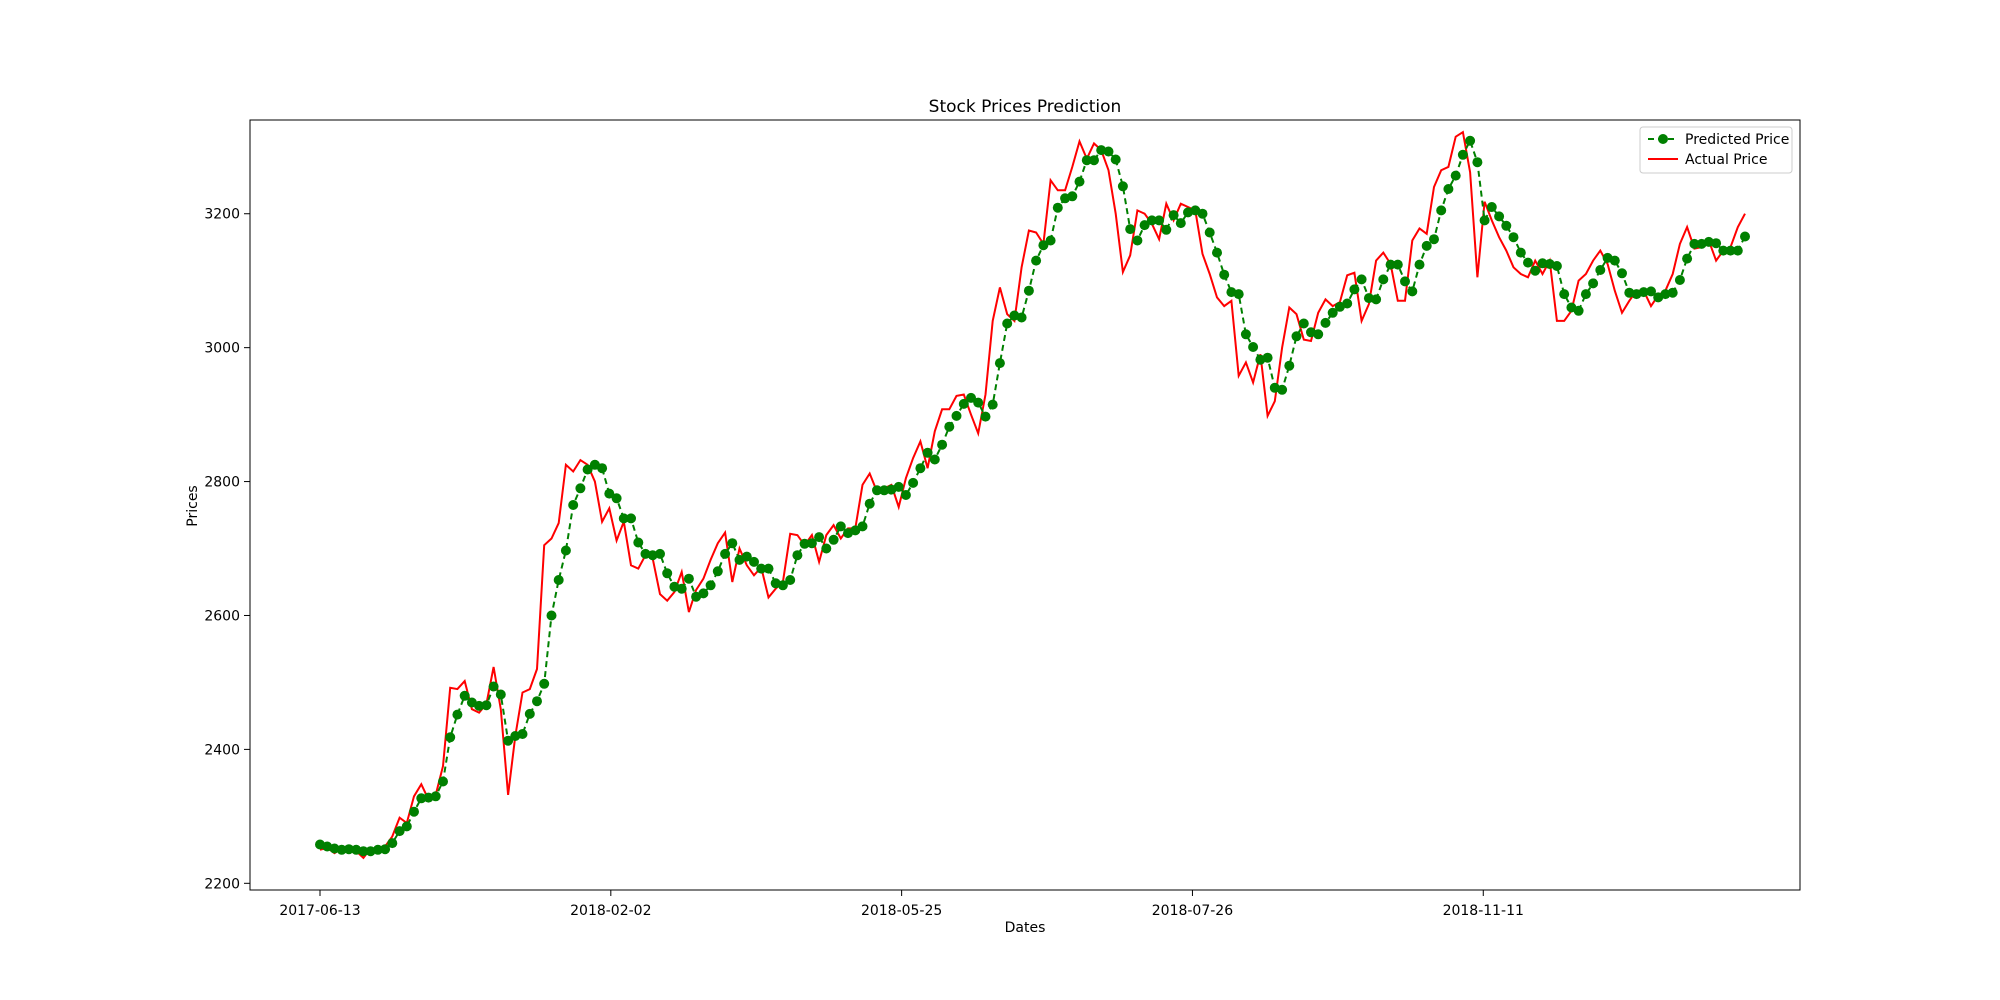 This screenshot has width=2000, height=1000. What do you see at coordinates (227, 549) in the screenshot?
I see `y-axis-ticks: 2200 2400 2600 2800 3000 3200` at bounding box center [227, 549].